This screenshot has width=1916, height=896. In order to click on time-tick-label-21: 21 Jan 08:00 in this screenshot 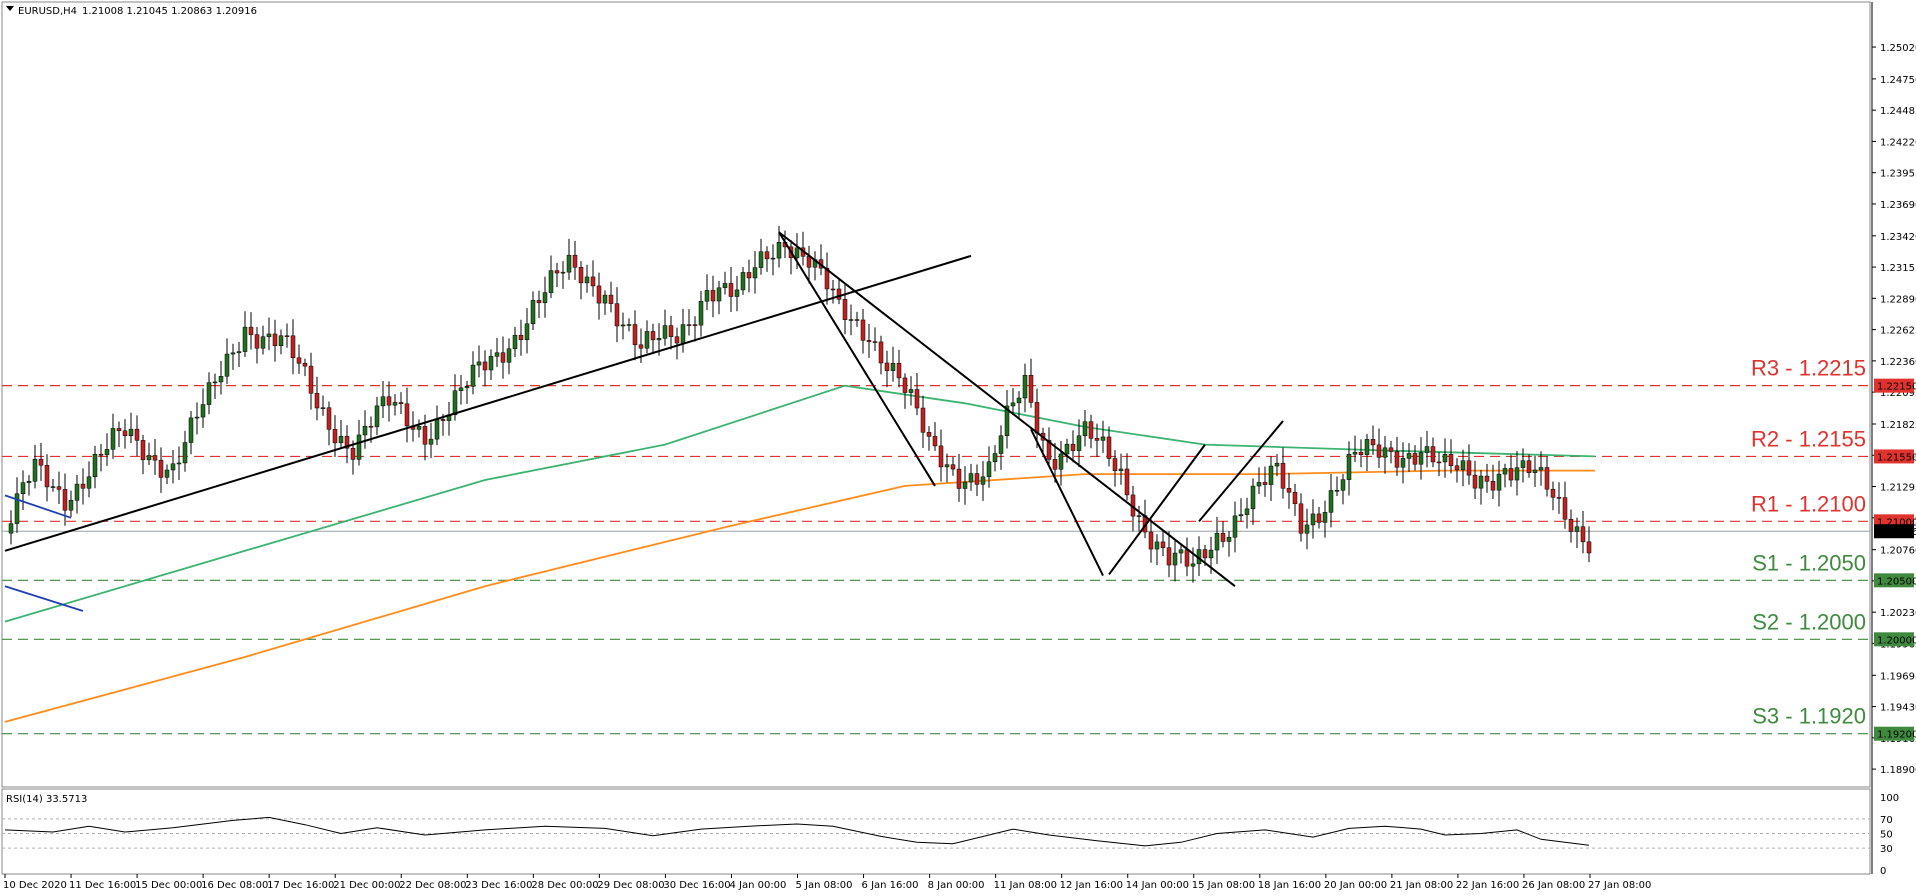, I will do `click(1421, 885)`.